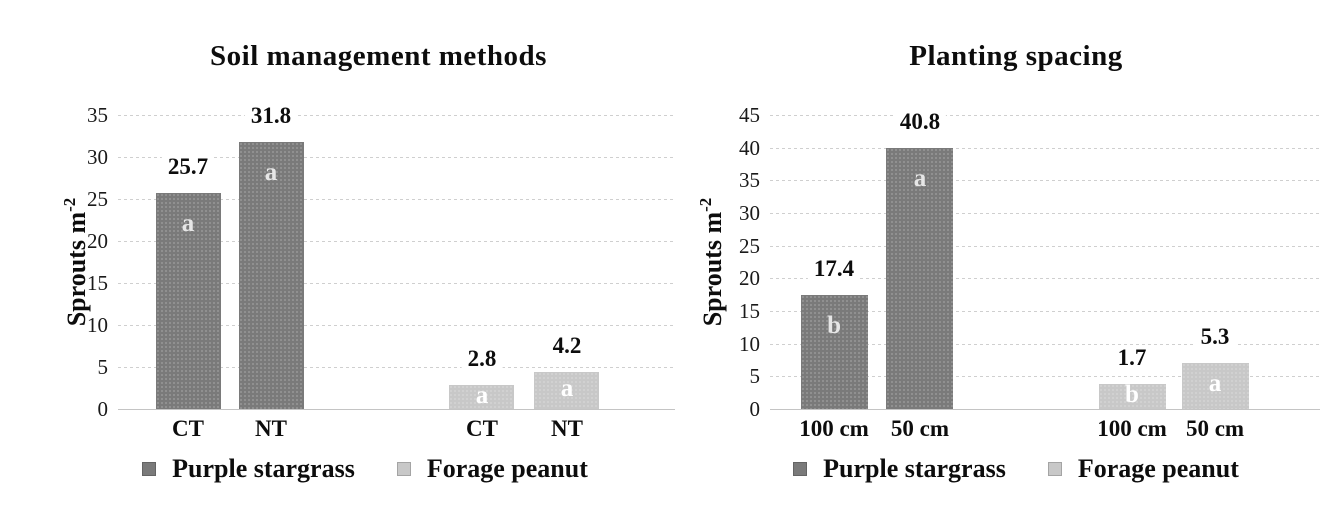  What do you see at coordinates (188, 167) in the screenshot?
I see `bar-value-label: 25.7` at bounding box center [188, 167].